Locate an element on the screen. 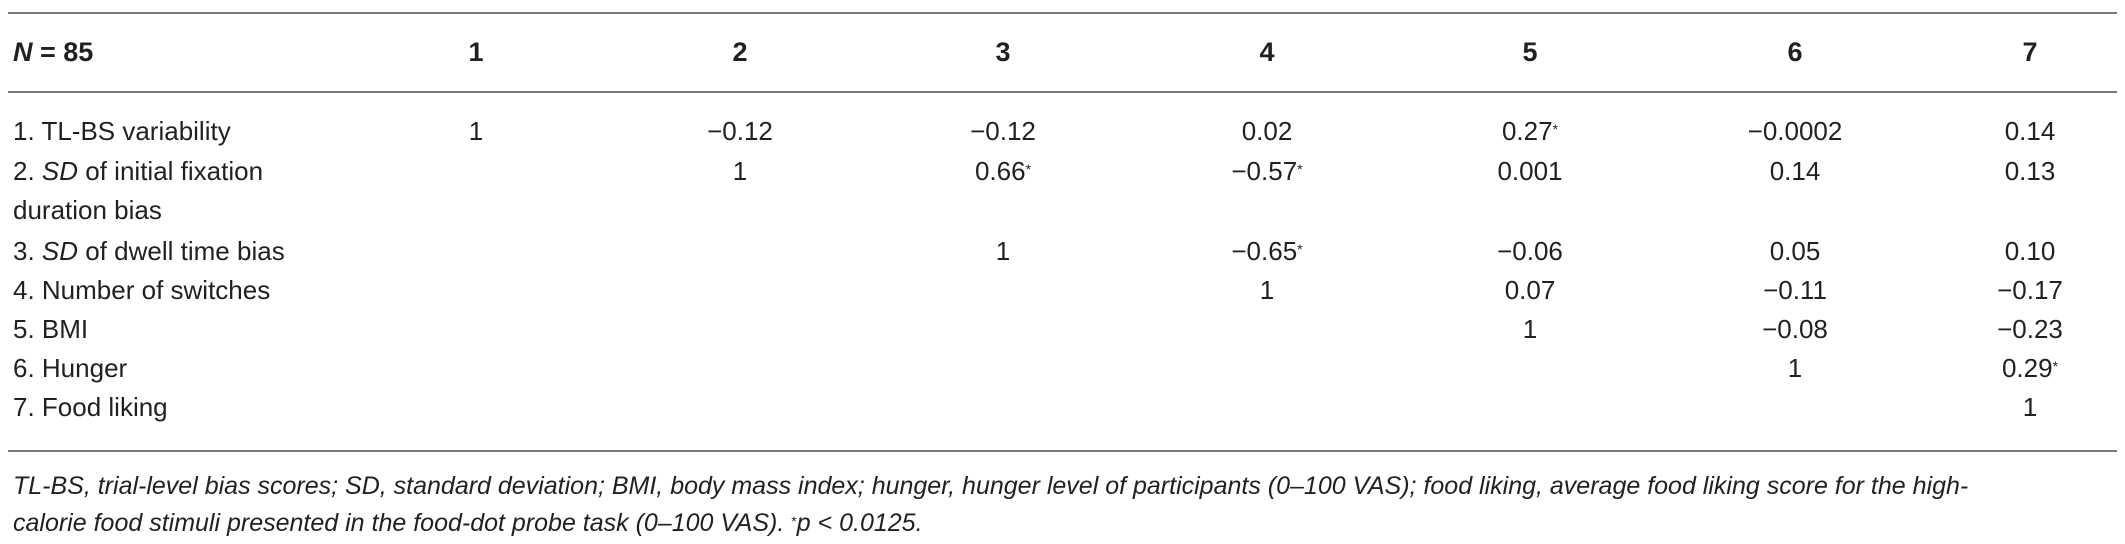 The width and height of the screenshot is (2125, 544). table-cell-r2-c3: 0.66* is located at coordinates (1003, 171).